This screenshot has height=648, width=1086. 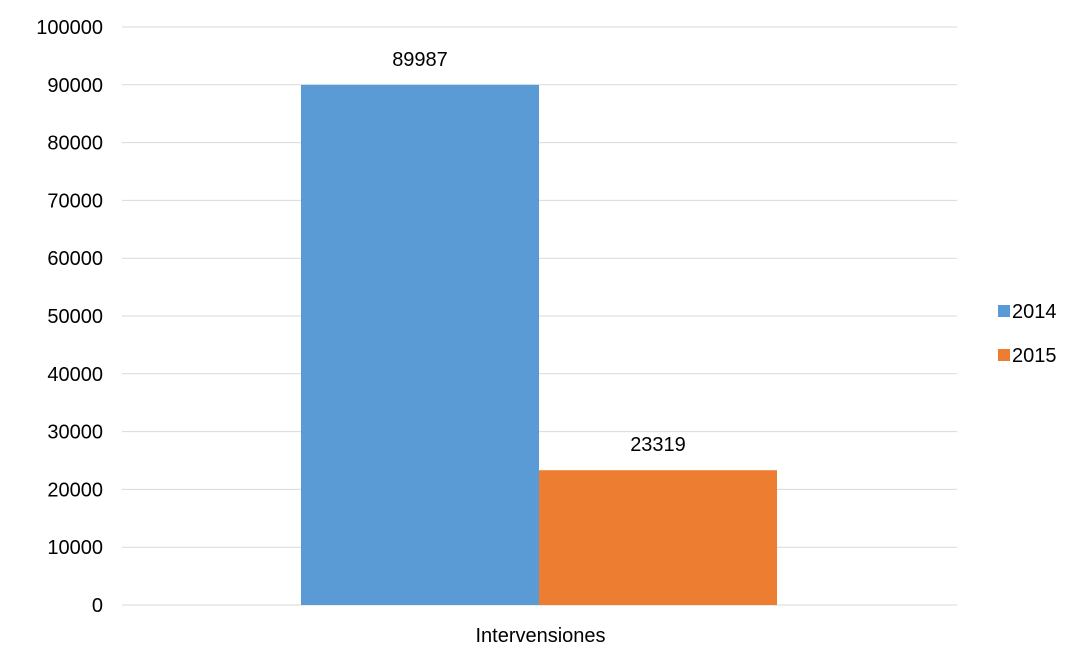 I want to click on y-tick-label: 30000, so click(x=75, y=433).